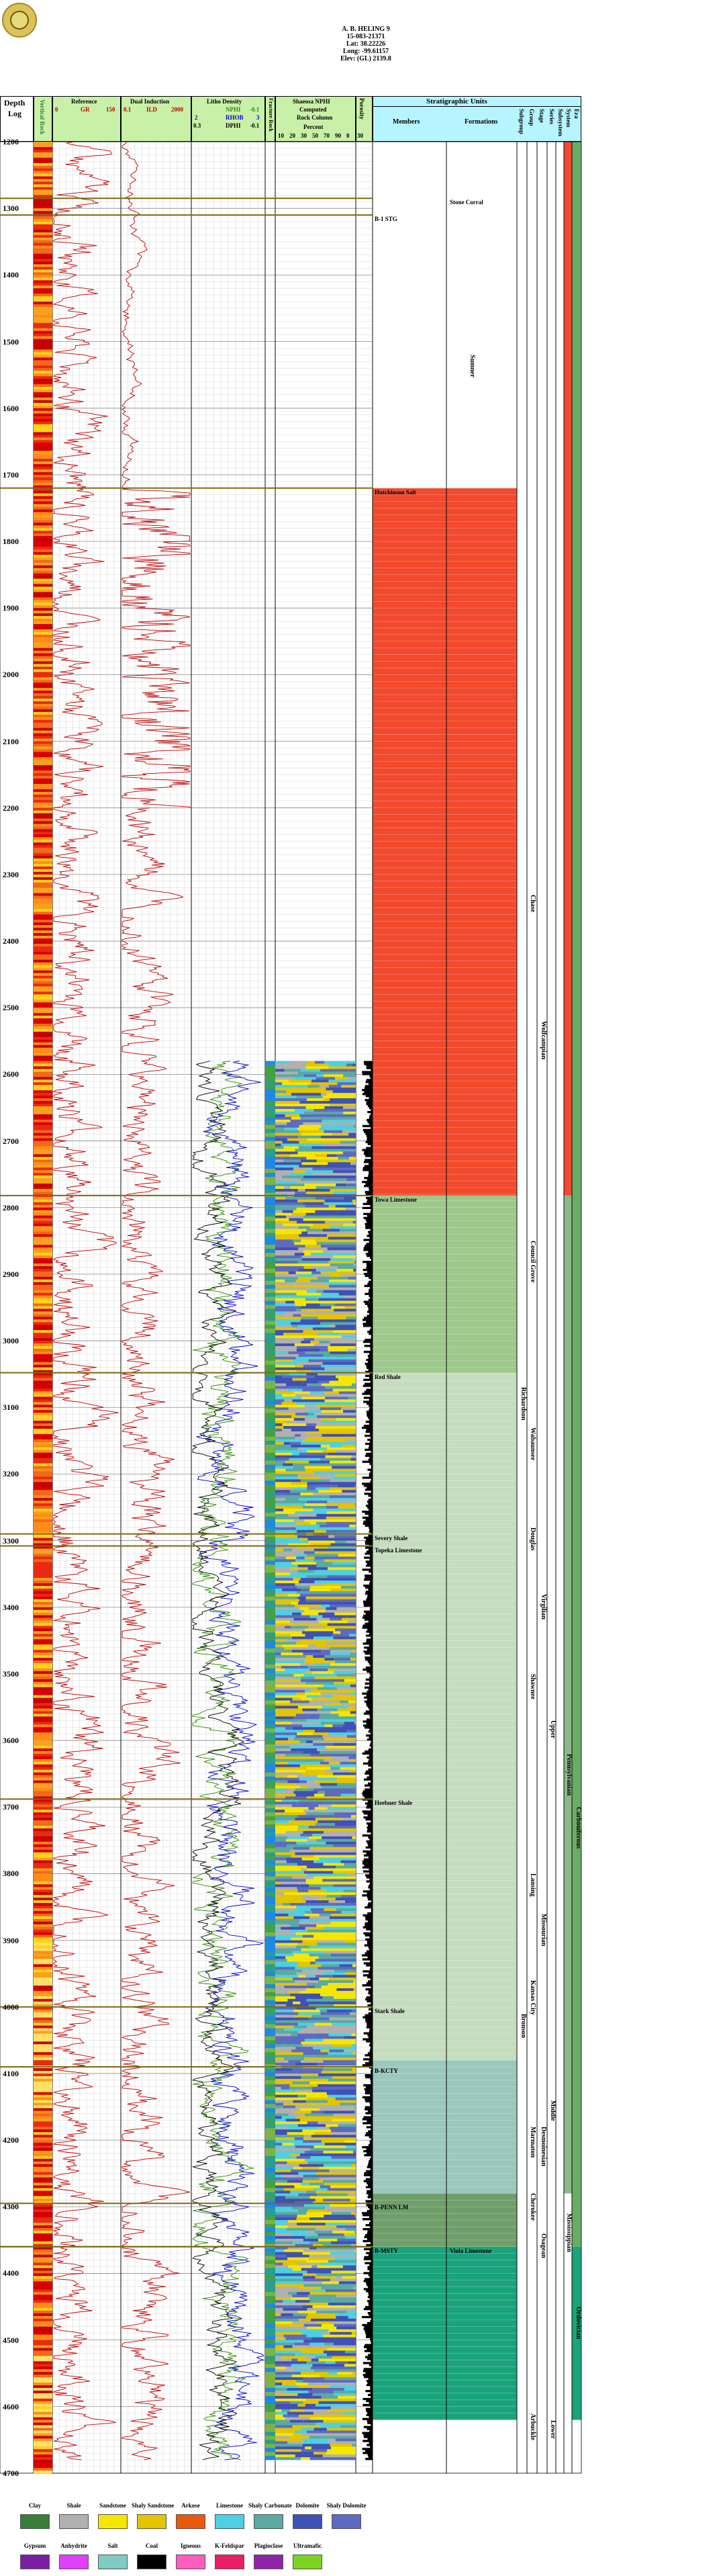 The width and height of the screenshot is (725, 2576). What do you see at coordinates (327, 135) in the screenshot?
I see `percent-tick: 70` at bounding box center [327, 135].